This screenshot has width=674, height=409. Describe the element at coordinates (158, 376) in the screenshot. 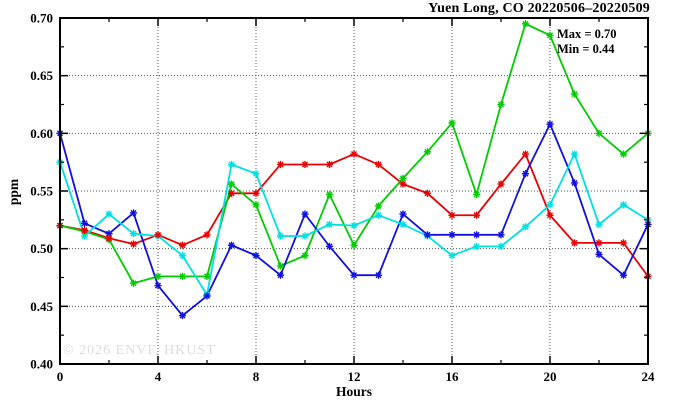

I see `x-tick-label: 4` at that location.